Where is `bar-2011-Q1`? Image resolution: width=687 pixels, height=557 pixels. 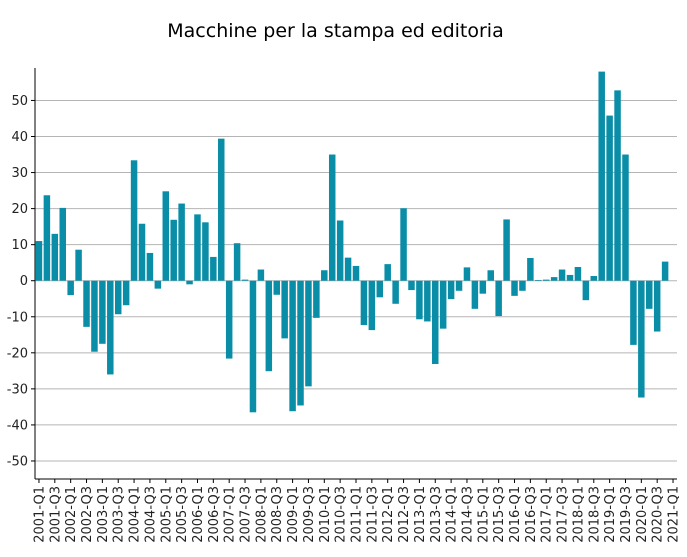
bar-2011-Q1 is located at coordinates (356, 273).